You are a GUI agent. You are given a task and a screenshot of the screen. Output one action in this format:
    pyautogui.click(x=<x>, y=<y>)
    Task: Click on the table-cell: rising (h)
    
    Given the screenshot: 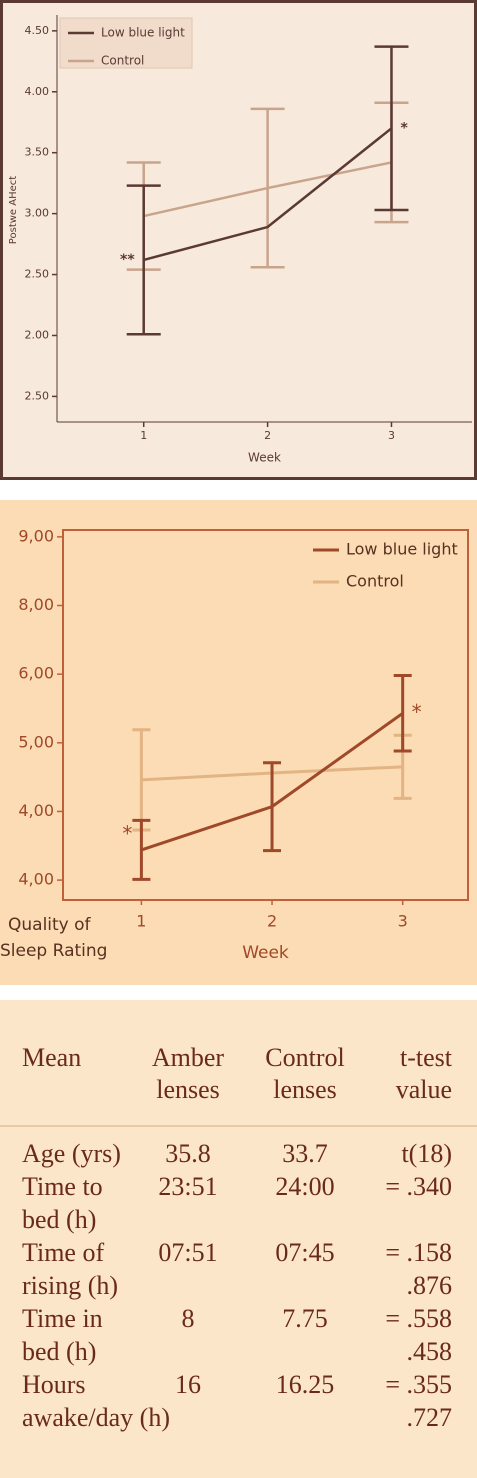 What is the action you would take?
    pyautogui.click(x=70, y=1285)
    